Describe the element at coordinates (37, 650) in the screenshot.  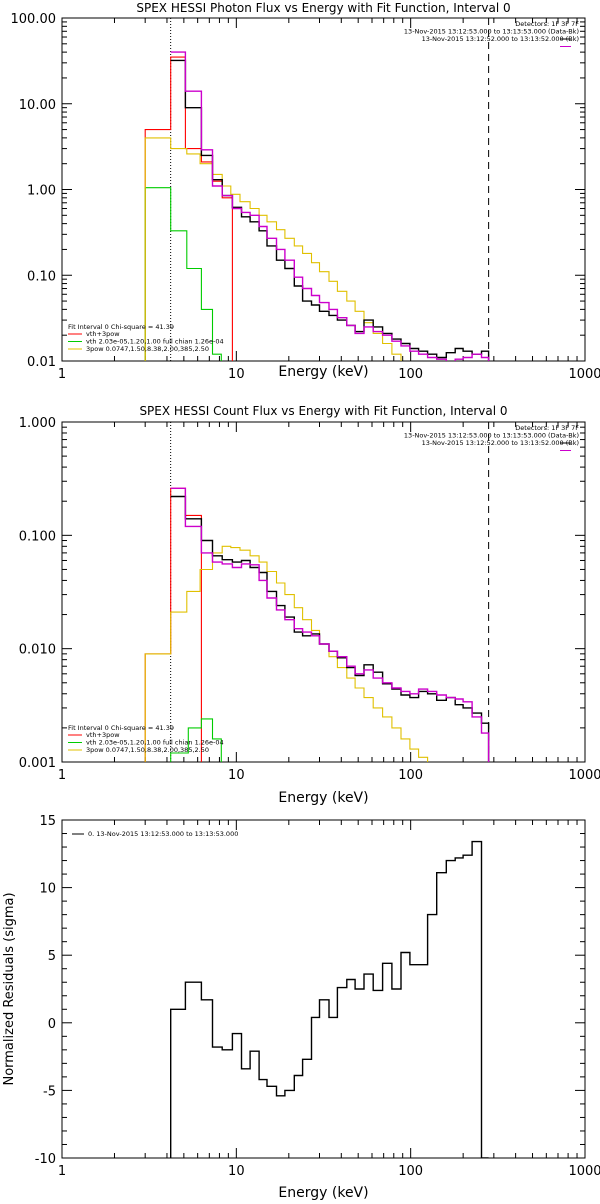
I see `y-tick-label: 0.010` at that location.